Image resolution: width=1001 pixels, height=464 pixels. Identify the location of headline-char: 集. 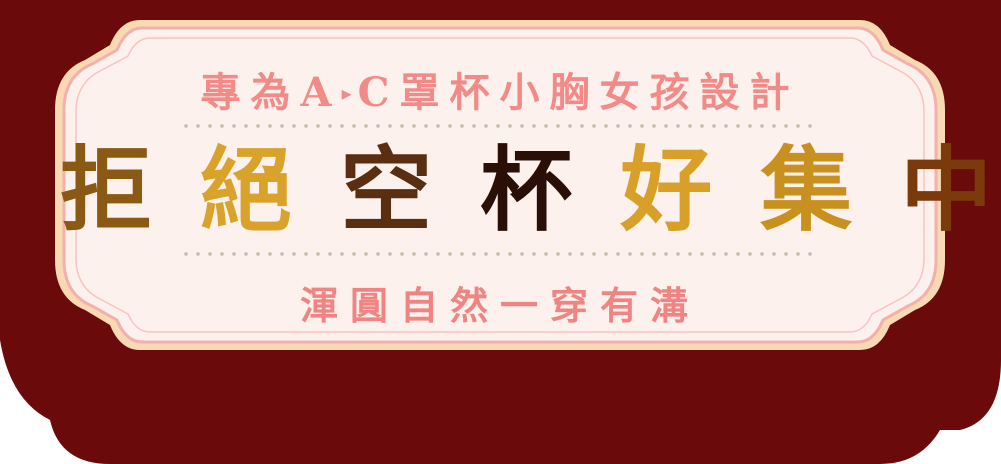
(810, 190).